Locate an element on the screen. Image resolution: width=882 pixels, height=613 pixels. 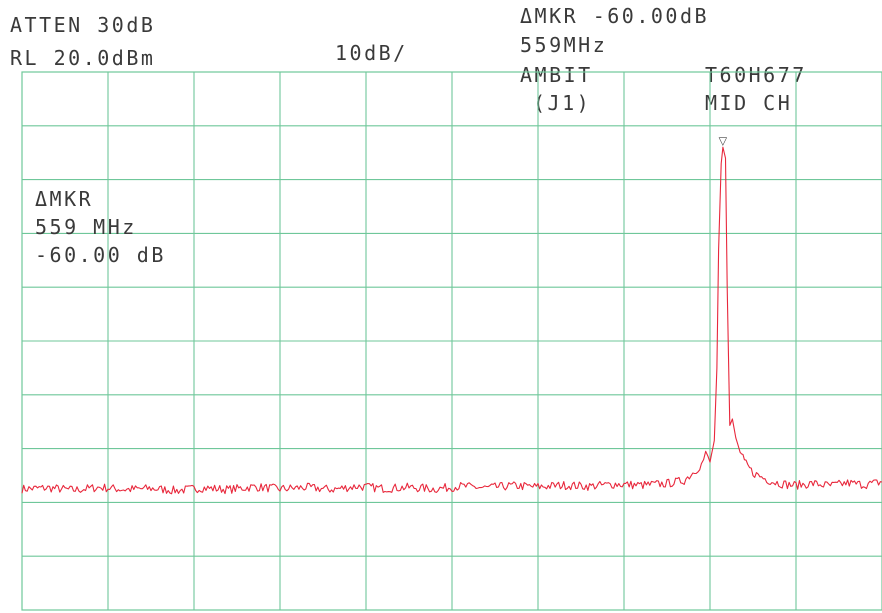
marker-readout-frequency: 559 MHz is located at coordinates (86, 227).